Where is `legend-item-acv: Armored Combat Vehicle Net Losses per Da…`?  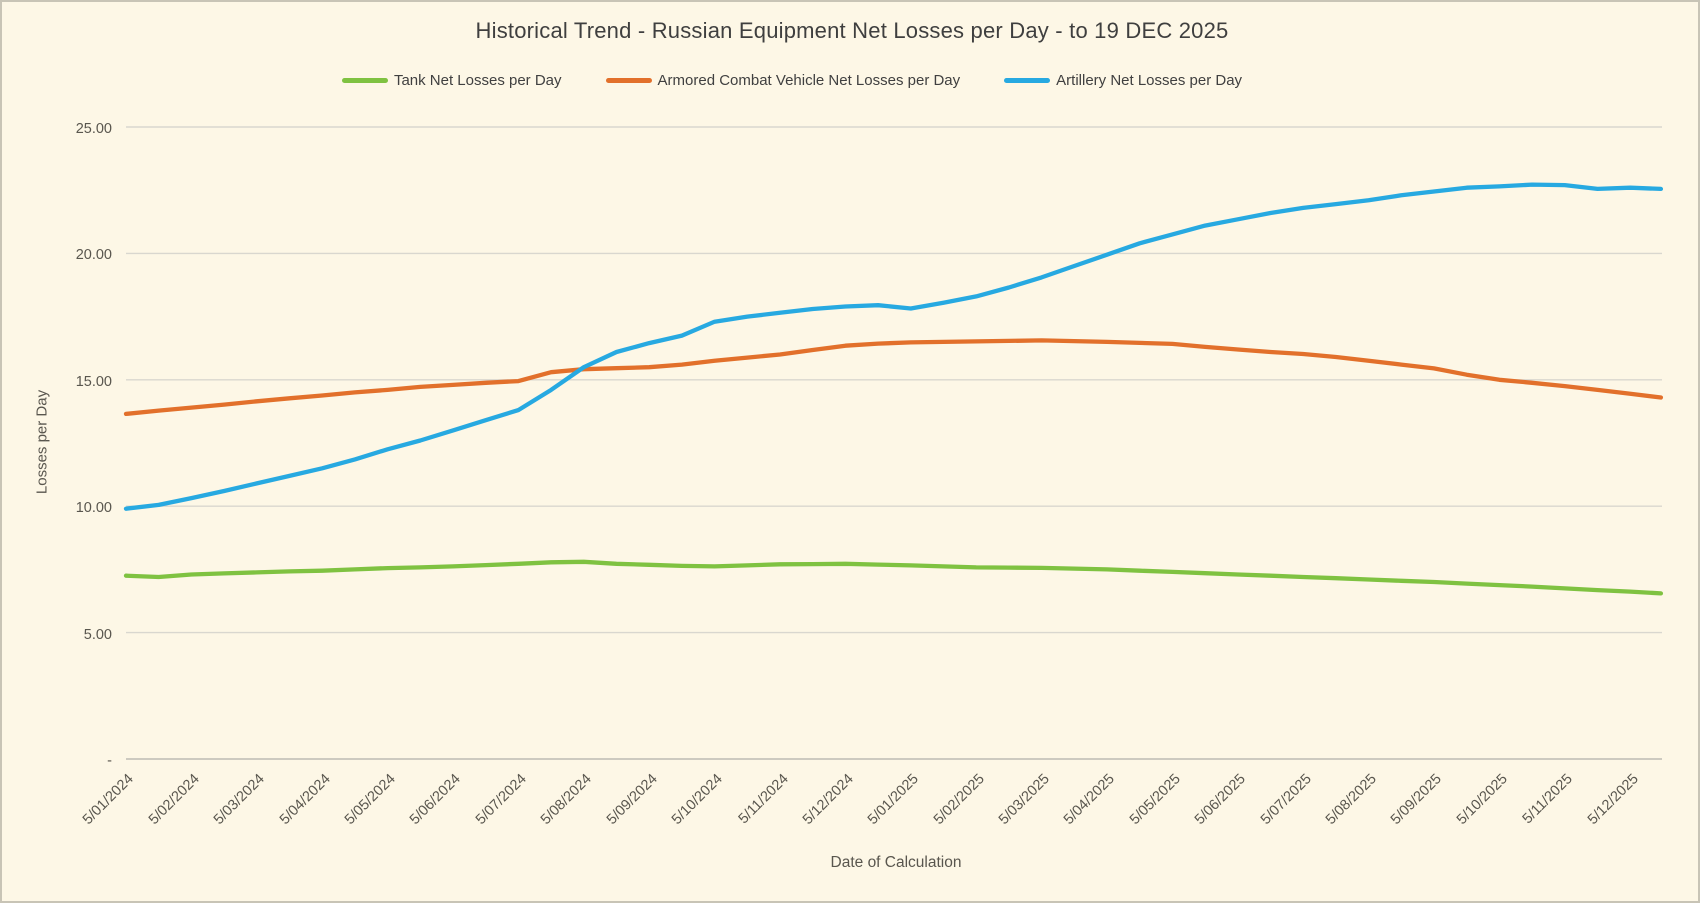 legend-item-acv: Armored Combat Vehicle Net Losses per Da… is located at coordinates (783, 80).